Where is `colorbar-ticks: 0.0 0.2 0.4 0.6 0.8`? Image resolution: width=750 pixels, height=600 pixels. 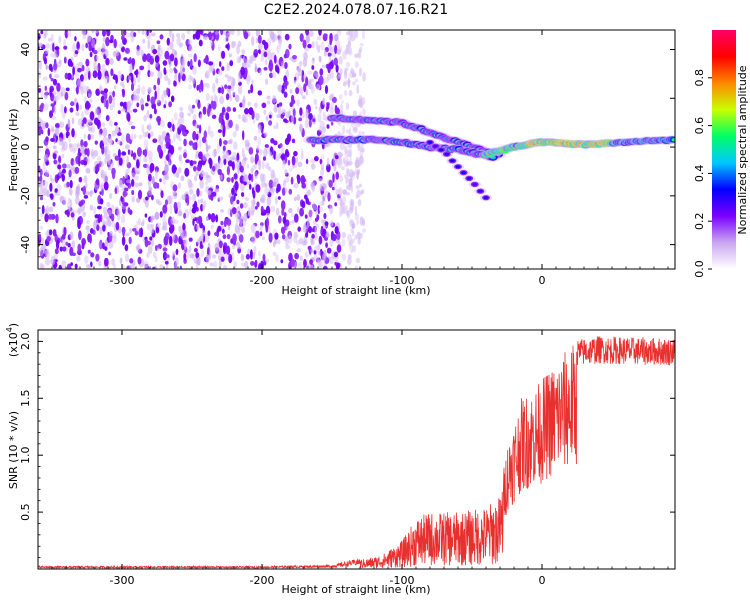 colorbar-ticks: 0.0 0.2 0.4 0.6 0.8 is located at coordinates (702, 173).